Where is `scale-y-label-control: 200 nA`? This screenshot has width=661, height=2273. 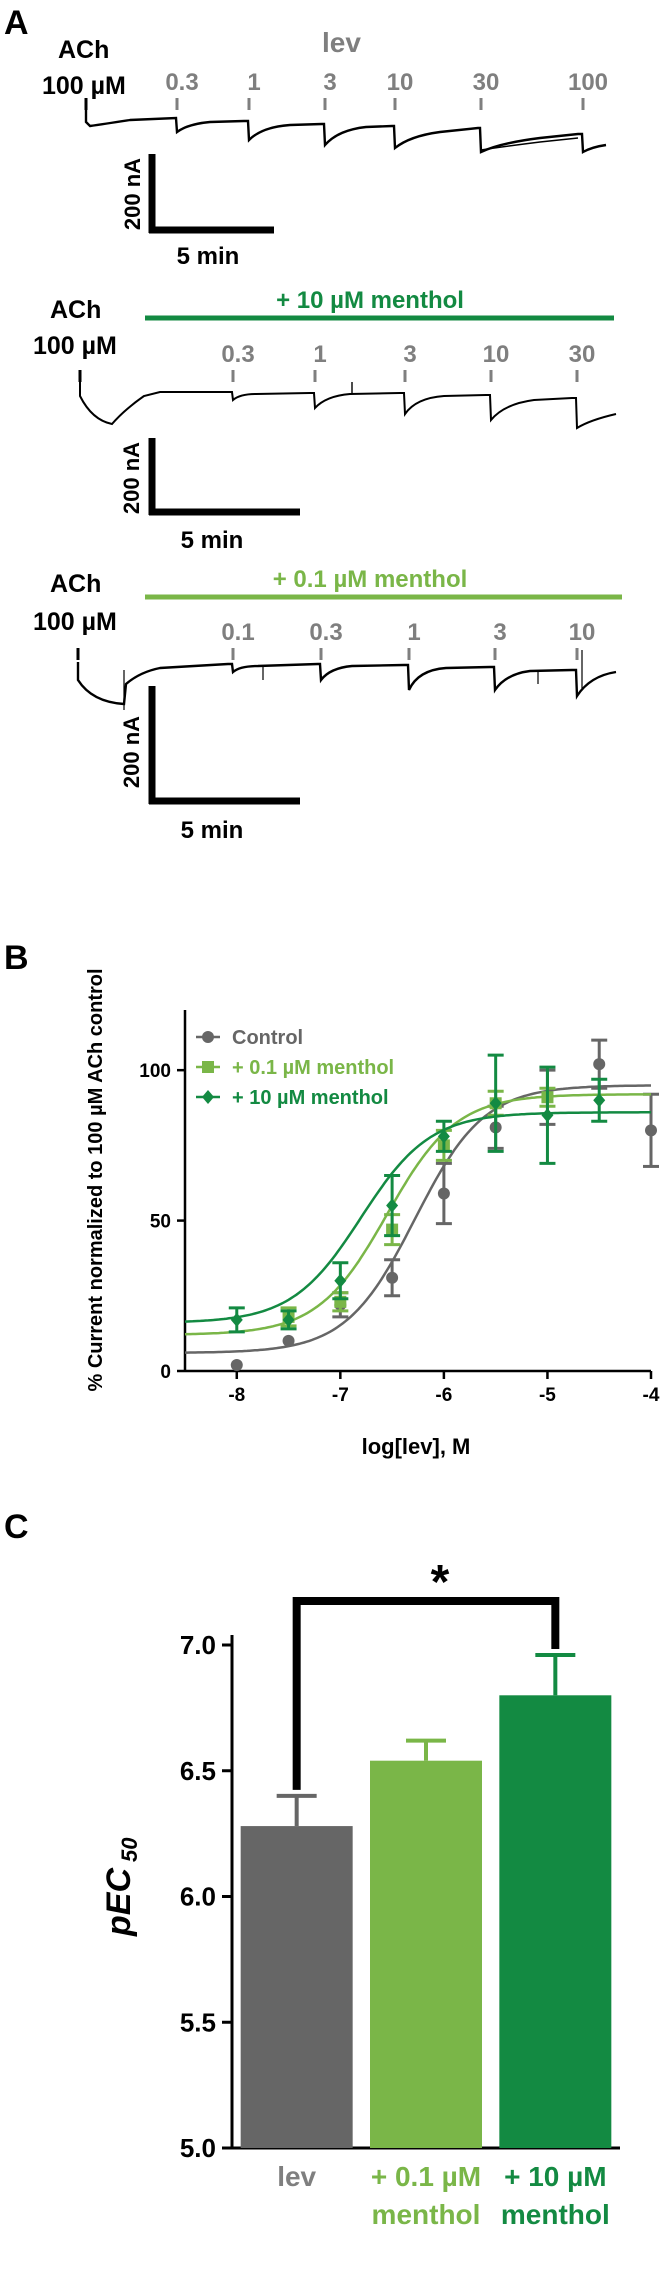
scale-y-label-control: 200 nA is located at coordinates (132, 194).